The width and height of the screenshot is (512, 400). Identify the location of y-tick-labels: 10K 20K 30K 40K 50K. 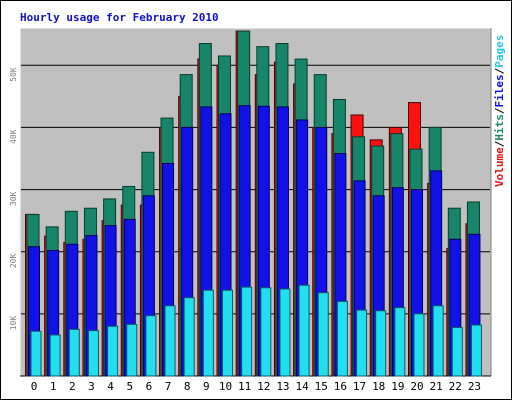
(13, 198).